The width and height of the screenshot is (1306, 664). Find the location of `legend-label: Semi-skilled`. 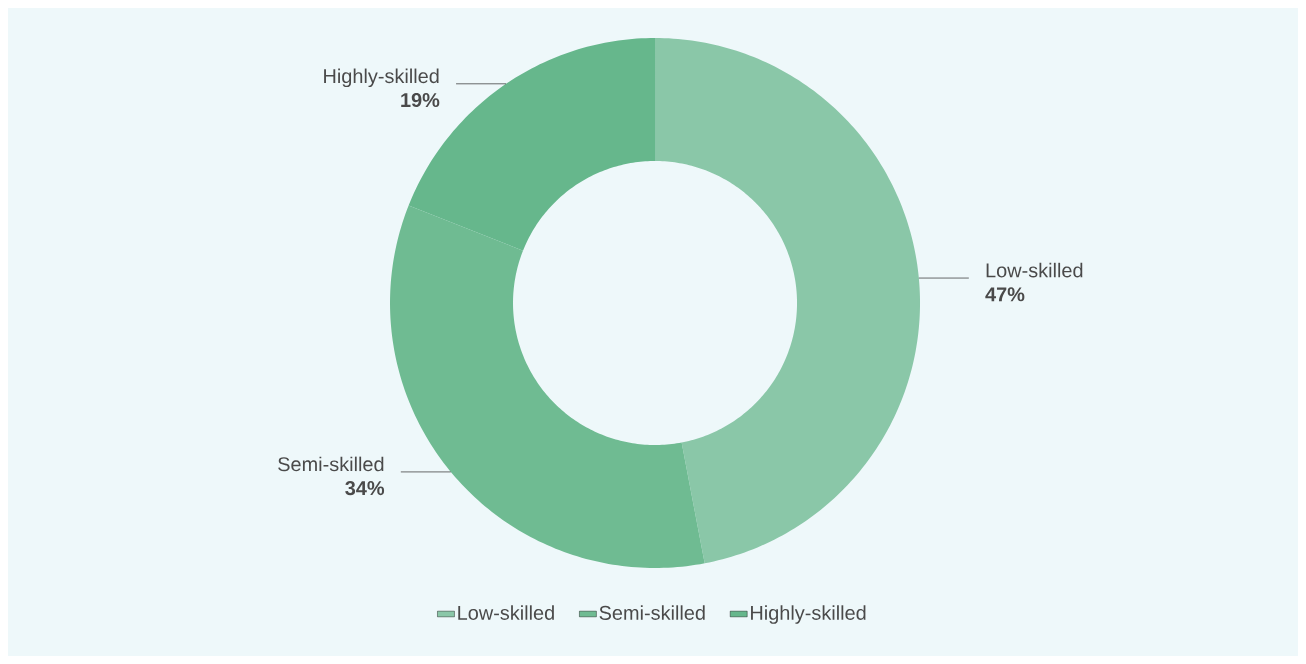

legend-label: Semi-skilled is located at coordinates (652, 612).